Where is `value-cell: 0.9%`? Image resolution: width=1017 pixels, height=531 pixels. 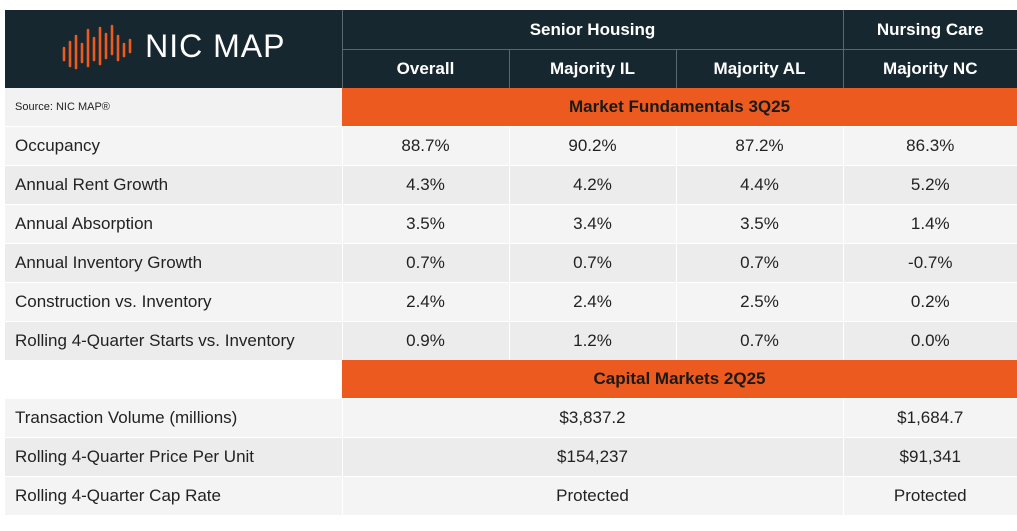
value-cell: 0.9% is located at coordinates (425, 340).